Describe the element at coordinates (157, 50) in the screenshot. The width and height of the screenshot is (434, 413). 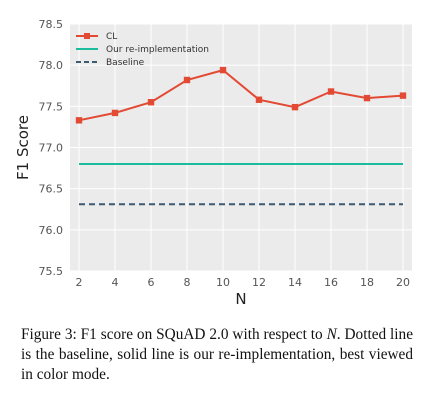
I see `legend-label-our-re-implementation: Our re-implementation` at that location.